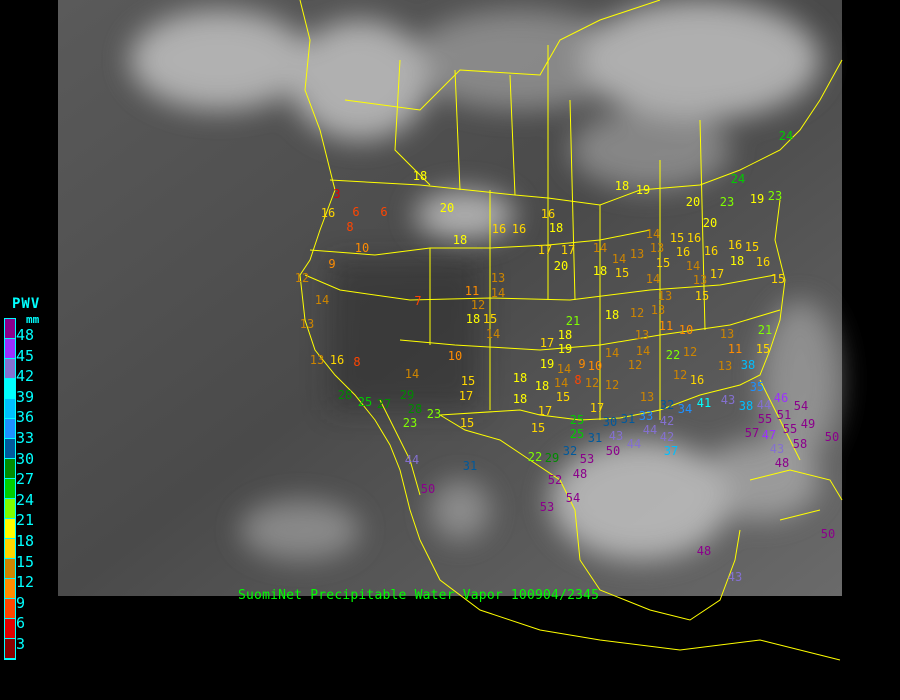 This screenshot has width=900, height=700. What do you see at coordinates (356, 362) in the screenshot?
I see `station-pwv-value: 8` at bounding box center [356, 362].